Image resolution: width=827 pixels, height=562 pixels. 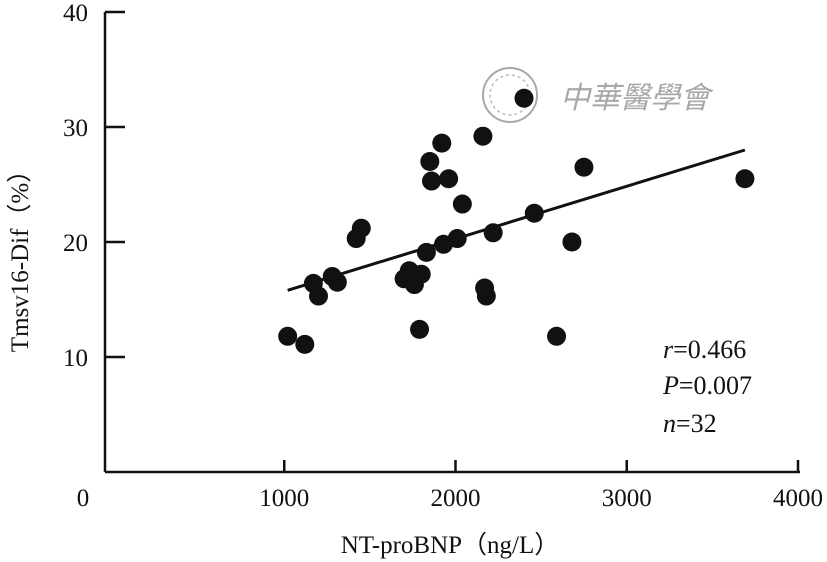 I want to click on regression-line, so click(x=516, y=220).